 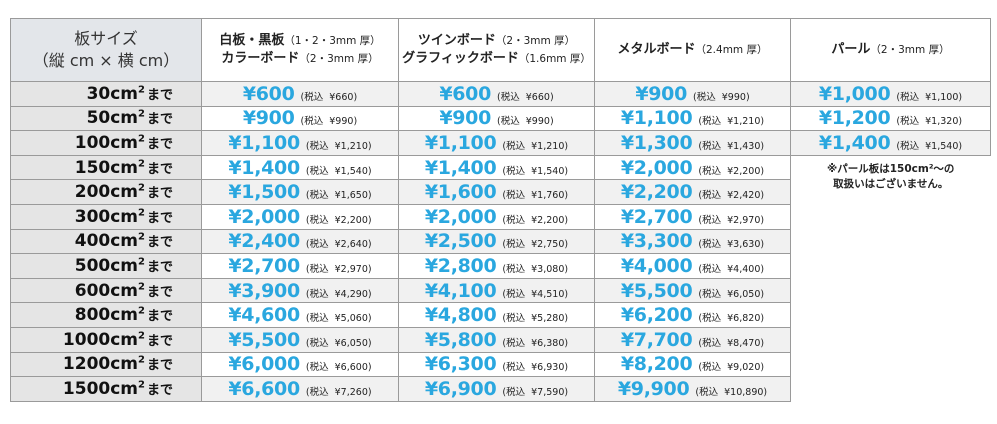 I want to click on price-cell: ¥2,500 (税込 ¥2,750), so click(x=496, y=241).